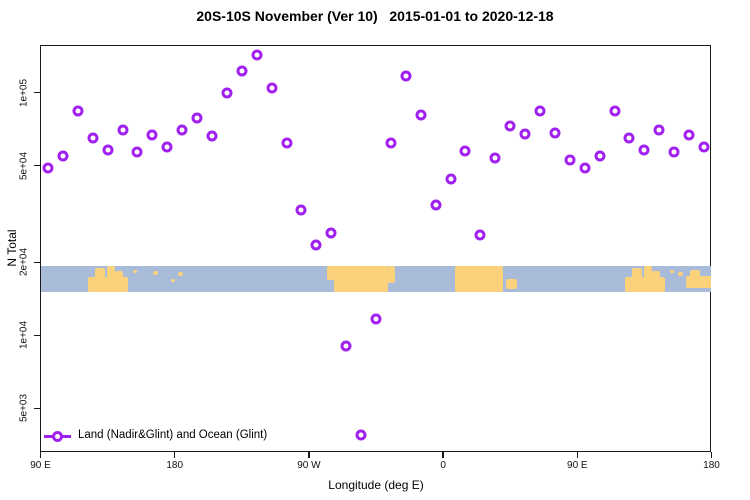  What do you see at coordinates (24, 262) in the screenshot?
I see `y-axis-tick-label: 2e+04` at bounding box center [24, 262].